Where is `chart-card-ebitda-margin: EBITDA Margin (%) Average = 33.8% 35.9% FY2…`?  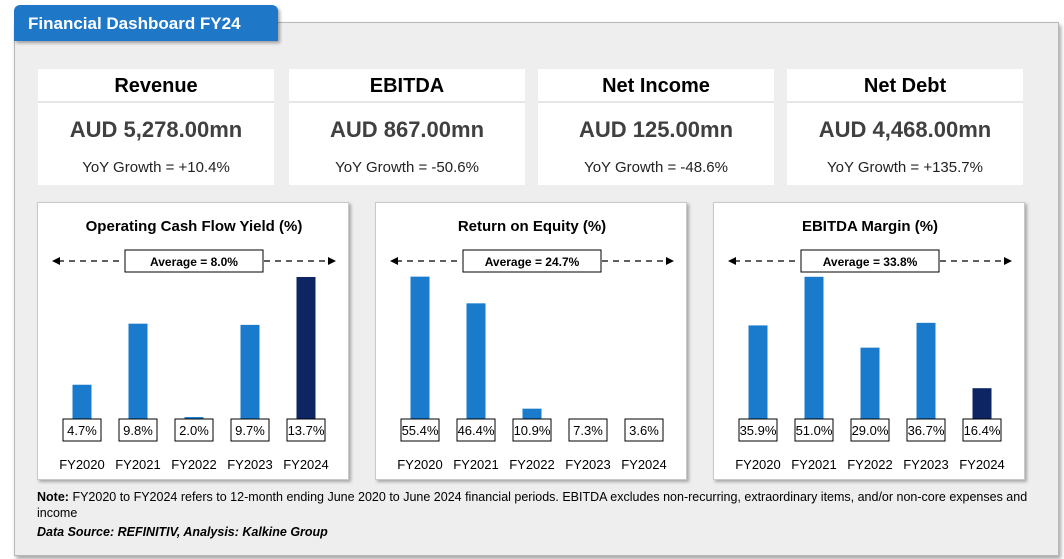 chart-card-ebitda-margin: EBITDA Margin (%) Average = 33.8% 35.9% FY2… is located at coordinates (869, 341).